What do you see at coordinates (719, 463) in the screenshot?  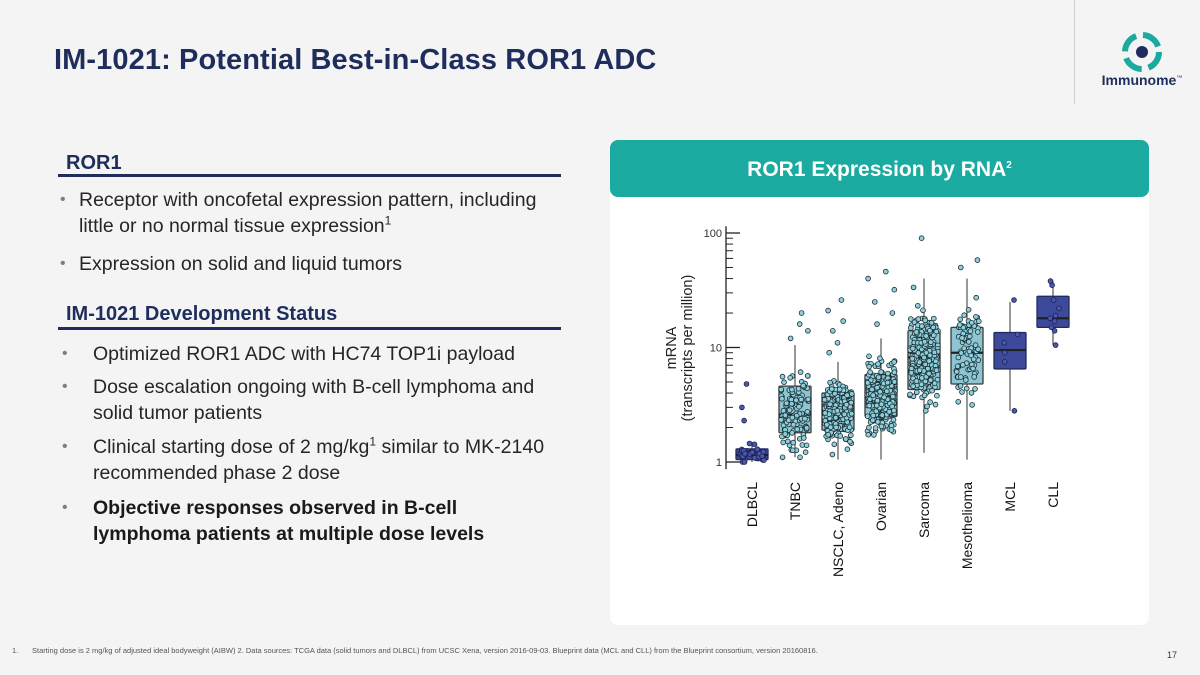 I see `y-tick-label: 1` at bounding box center [719, 463].